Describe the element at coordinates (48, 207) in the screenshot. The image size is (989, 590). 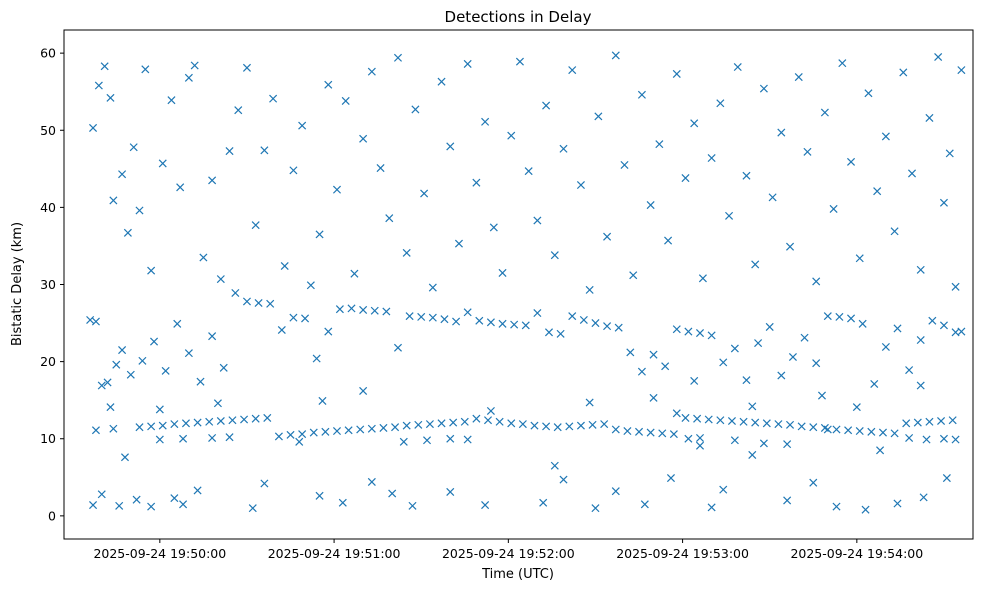
I see `y-tick-label: 40` at that location.